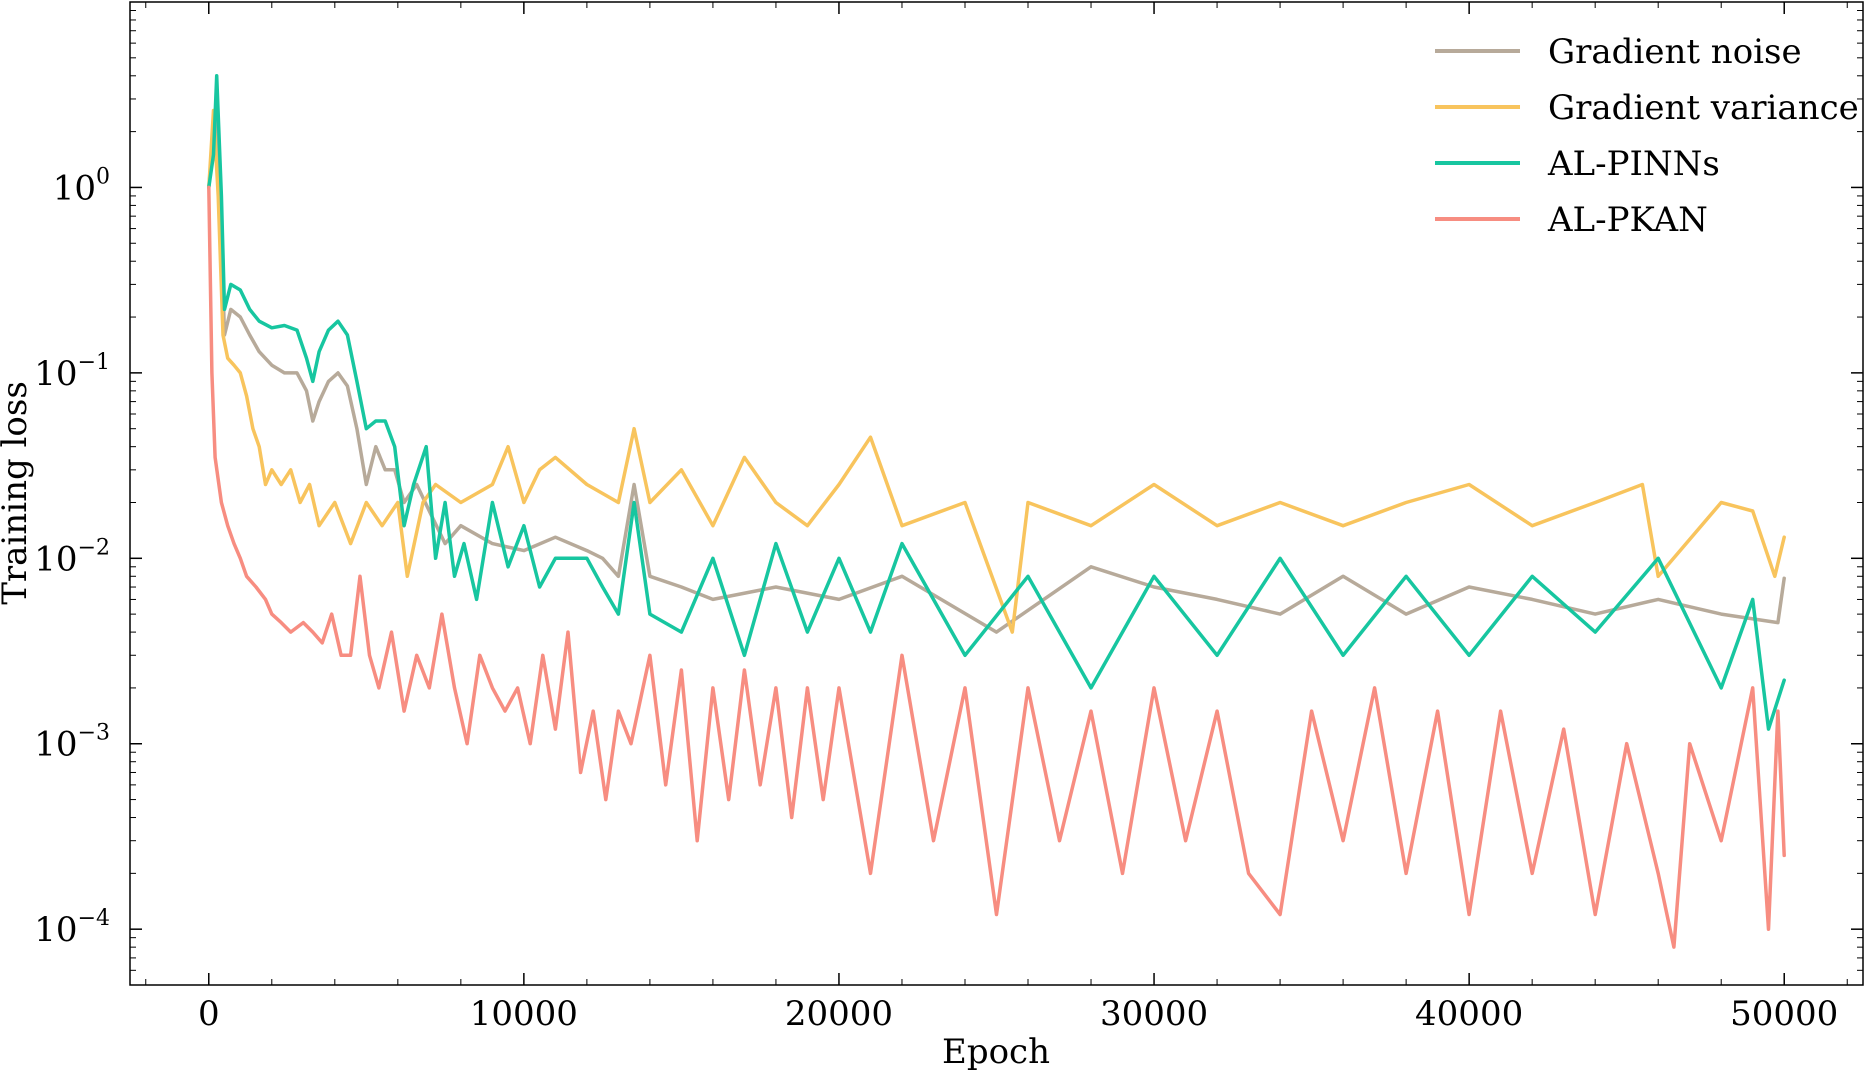 The image size is (1866, 1073). What do you see at coordinates (72, 557) in the screenshot?
I see `y-tick-label: 10⁻²` at bounding box center [72, 557].